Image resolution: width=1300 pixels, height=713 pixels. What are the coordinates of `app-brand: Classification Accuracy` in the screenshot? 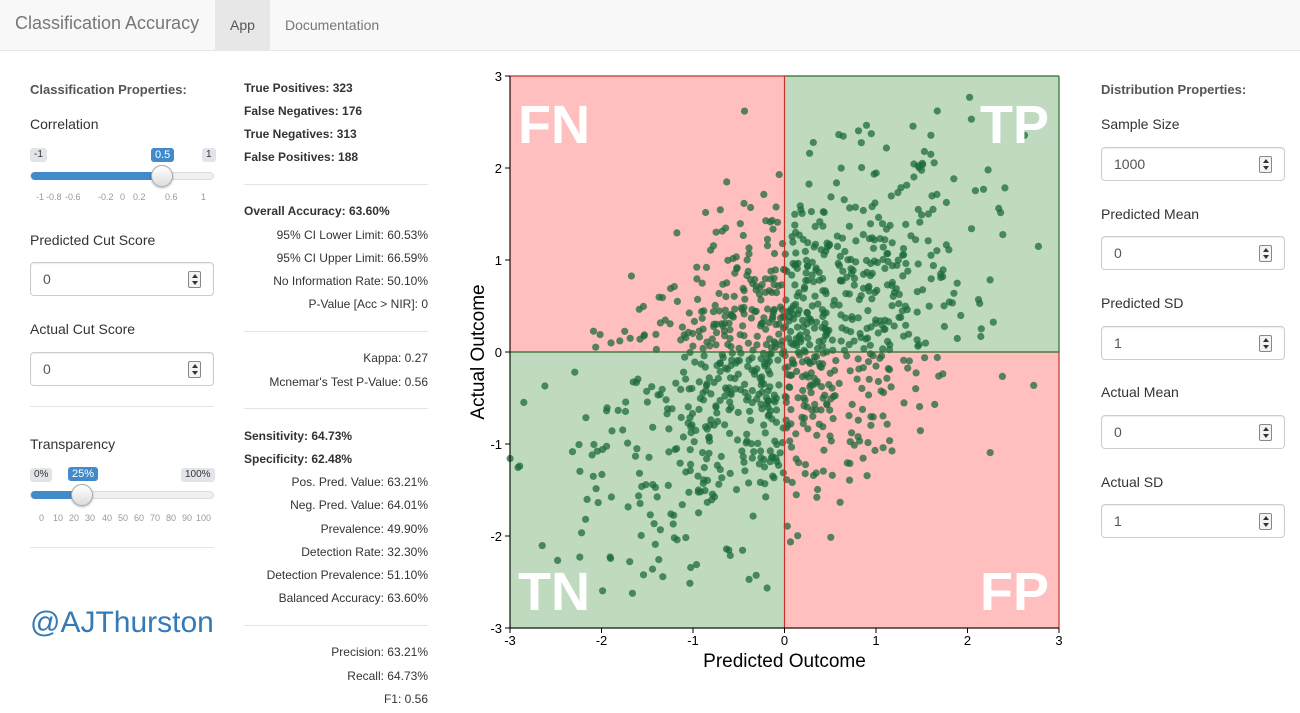 It's located at (107, 23).